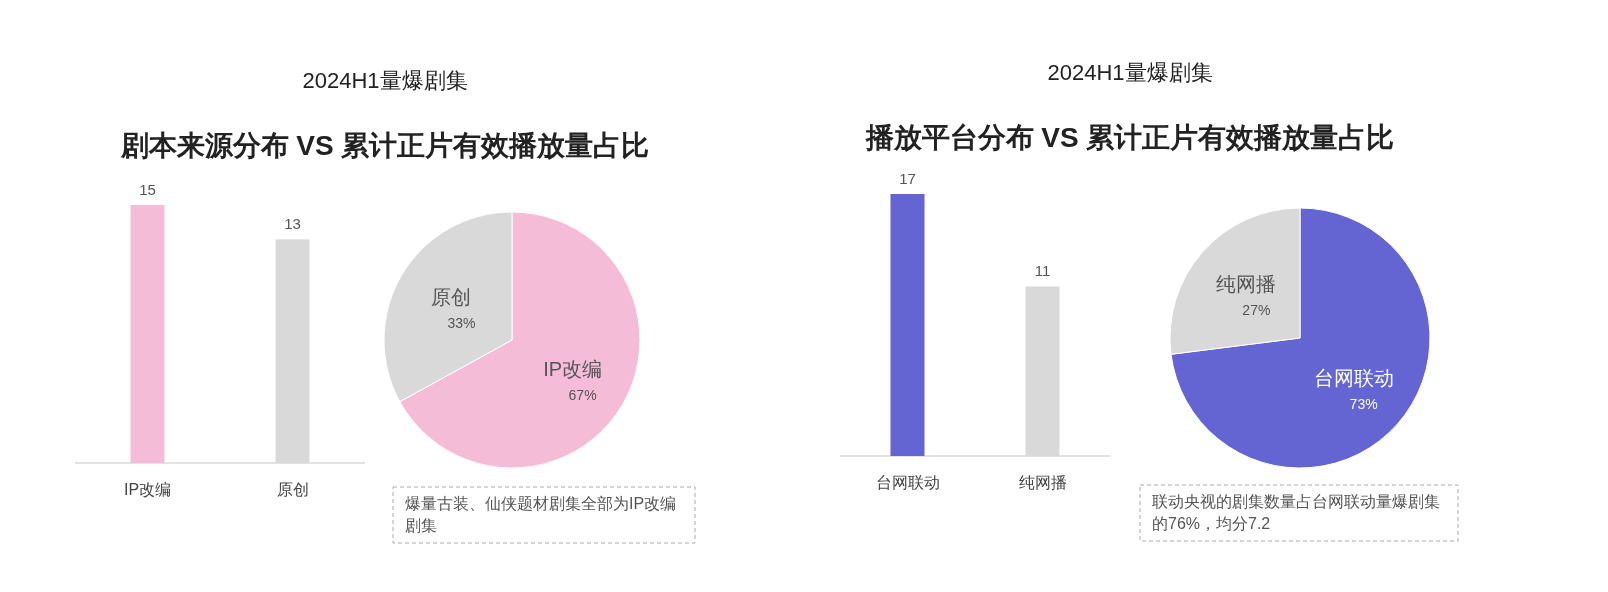 The width and height of the screenshot is (1608, 592). Describe the element at coordinates (541, 514) in the screenshot. I see `text: 爆量古装、仙侠题材剧集全部为IP改编剧集` at that location.